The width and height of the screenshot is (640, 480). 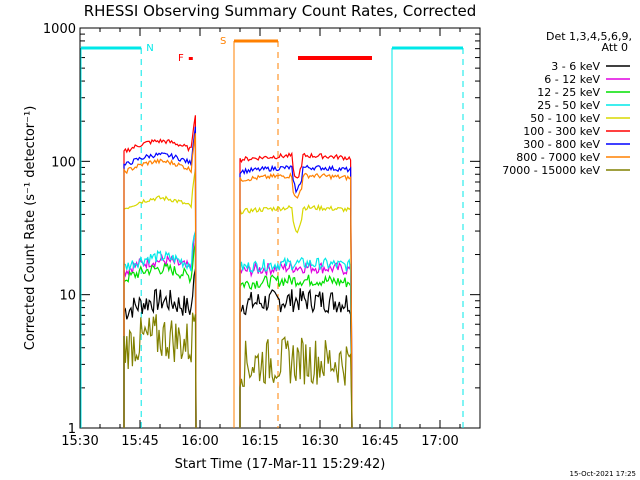 I want to click on legend-title-line-2: Att 0, so click(x=615, y=47).